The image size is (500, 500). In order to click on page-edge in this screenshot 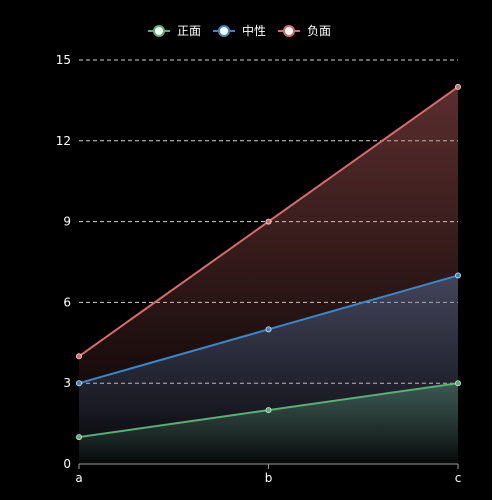, I will do `click(496, 250)`.